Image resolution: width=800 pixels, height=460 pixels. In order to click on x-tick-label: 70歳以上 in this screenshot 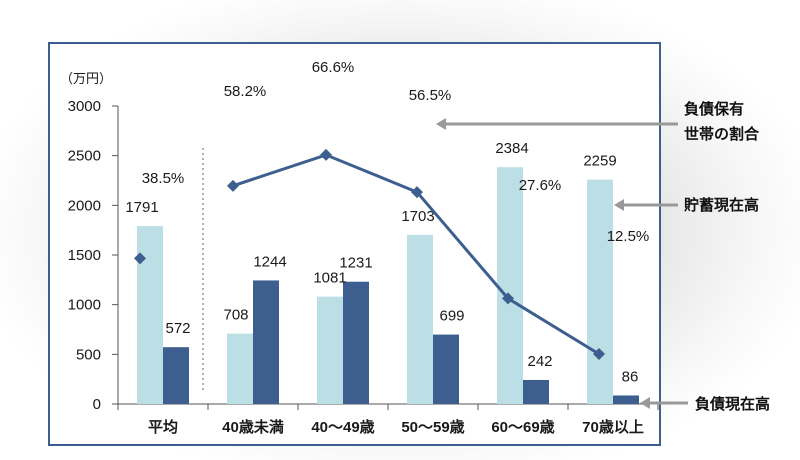, I will do `click(613, 427)`.